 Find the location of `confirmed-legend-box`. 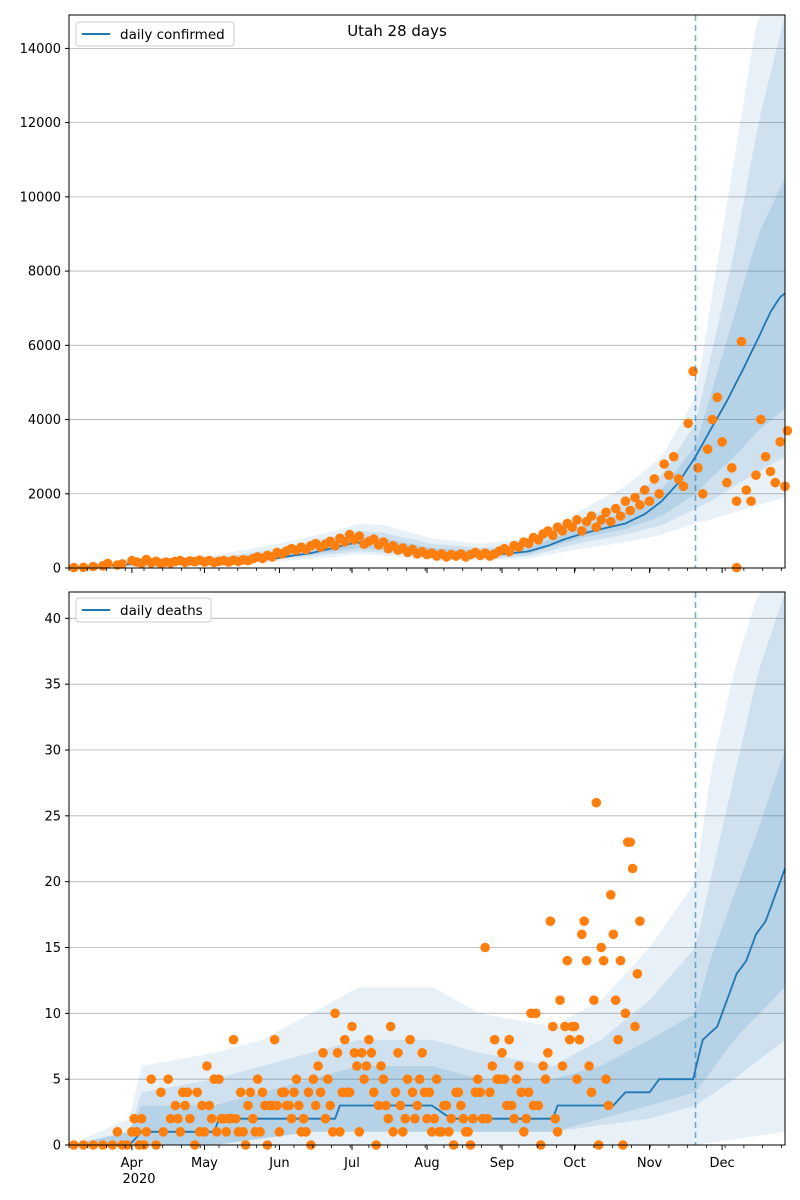

confirmed-legend-box is located at coordinates (155, 34).